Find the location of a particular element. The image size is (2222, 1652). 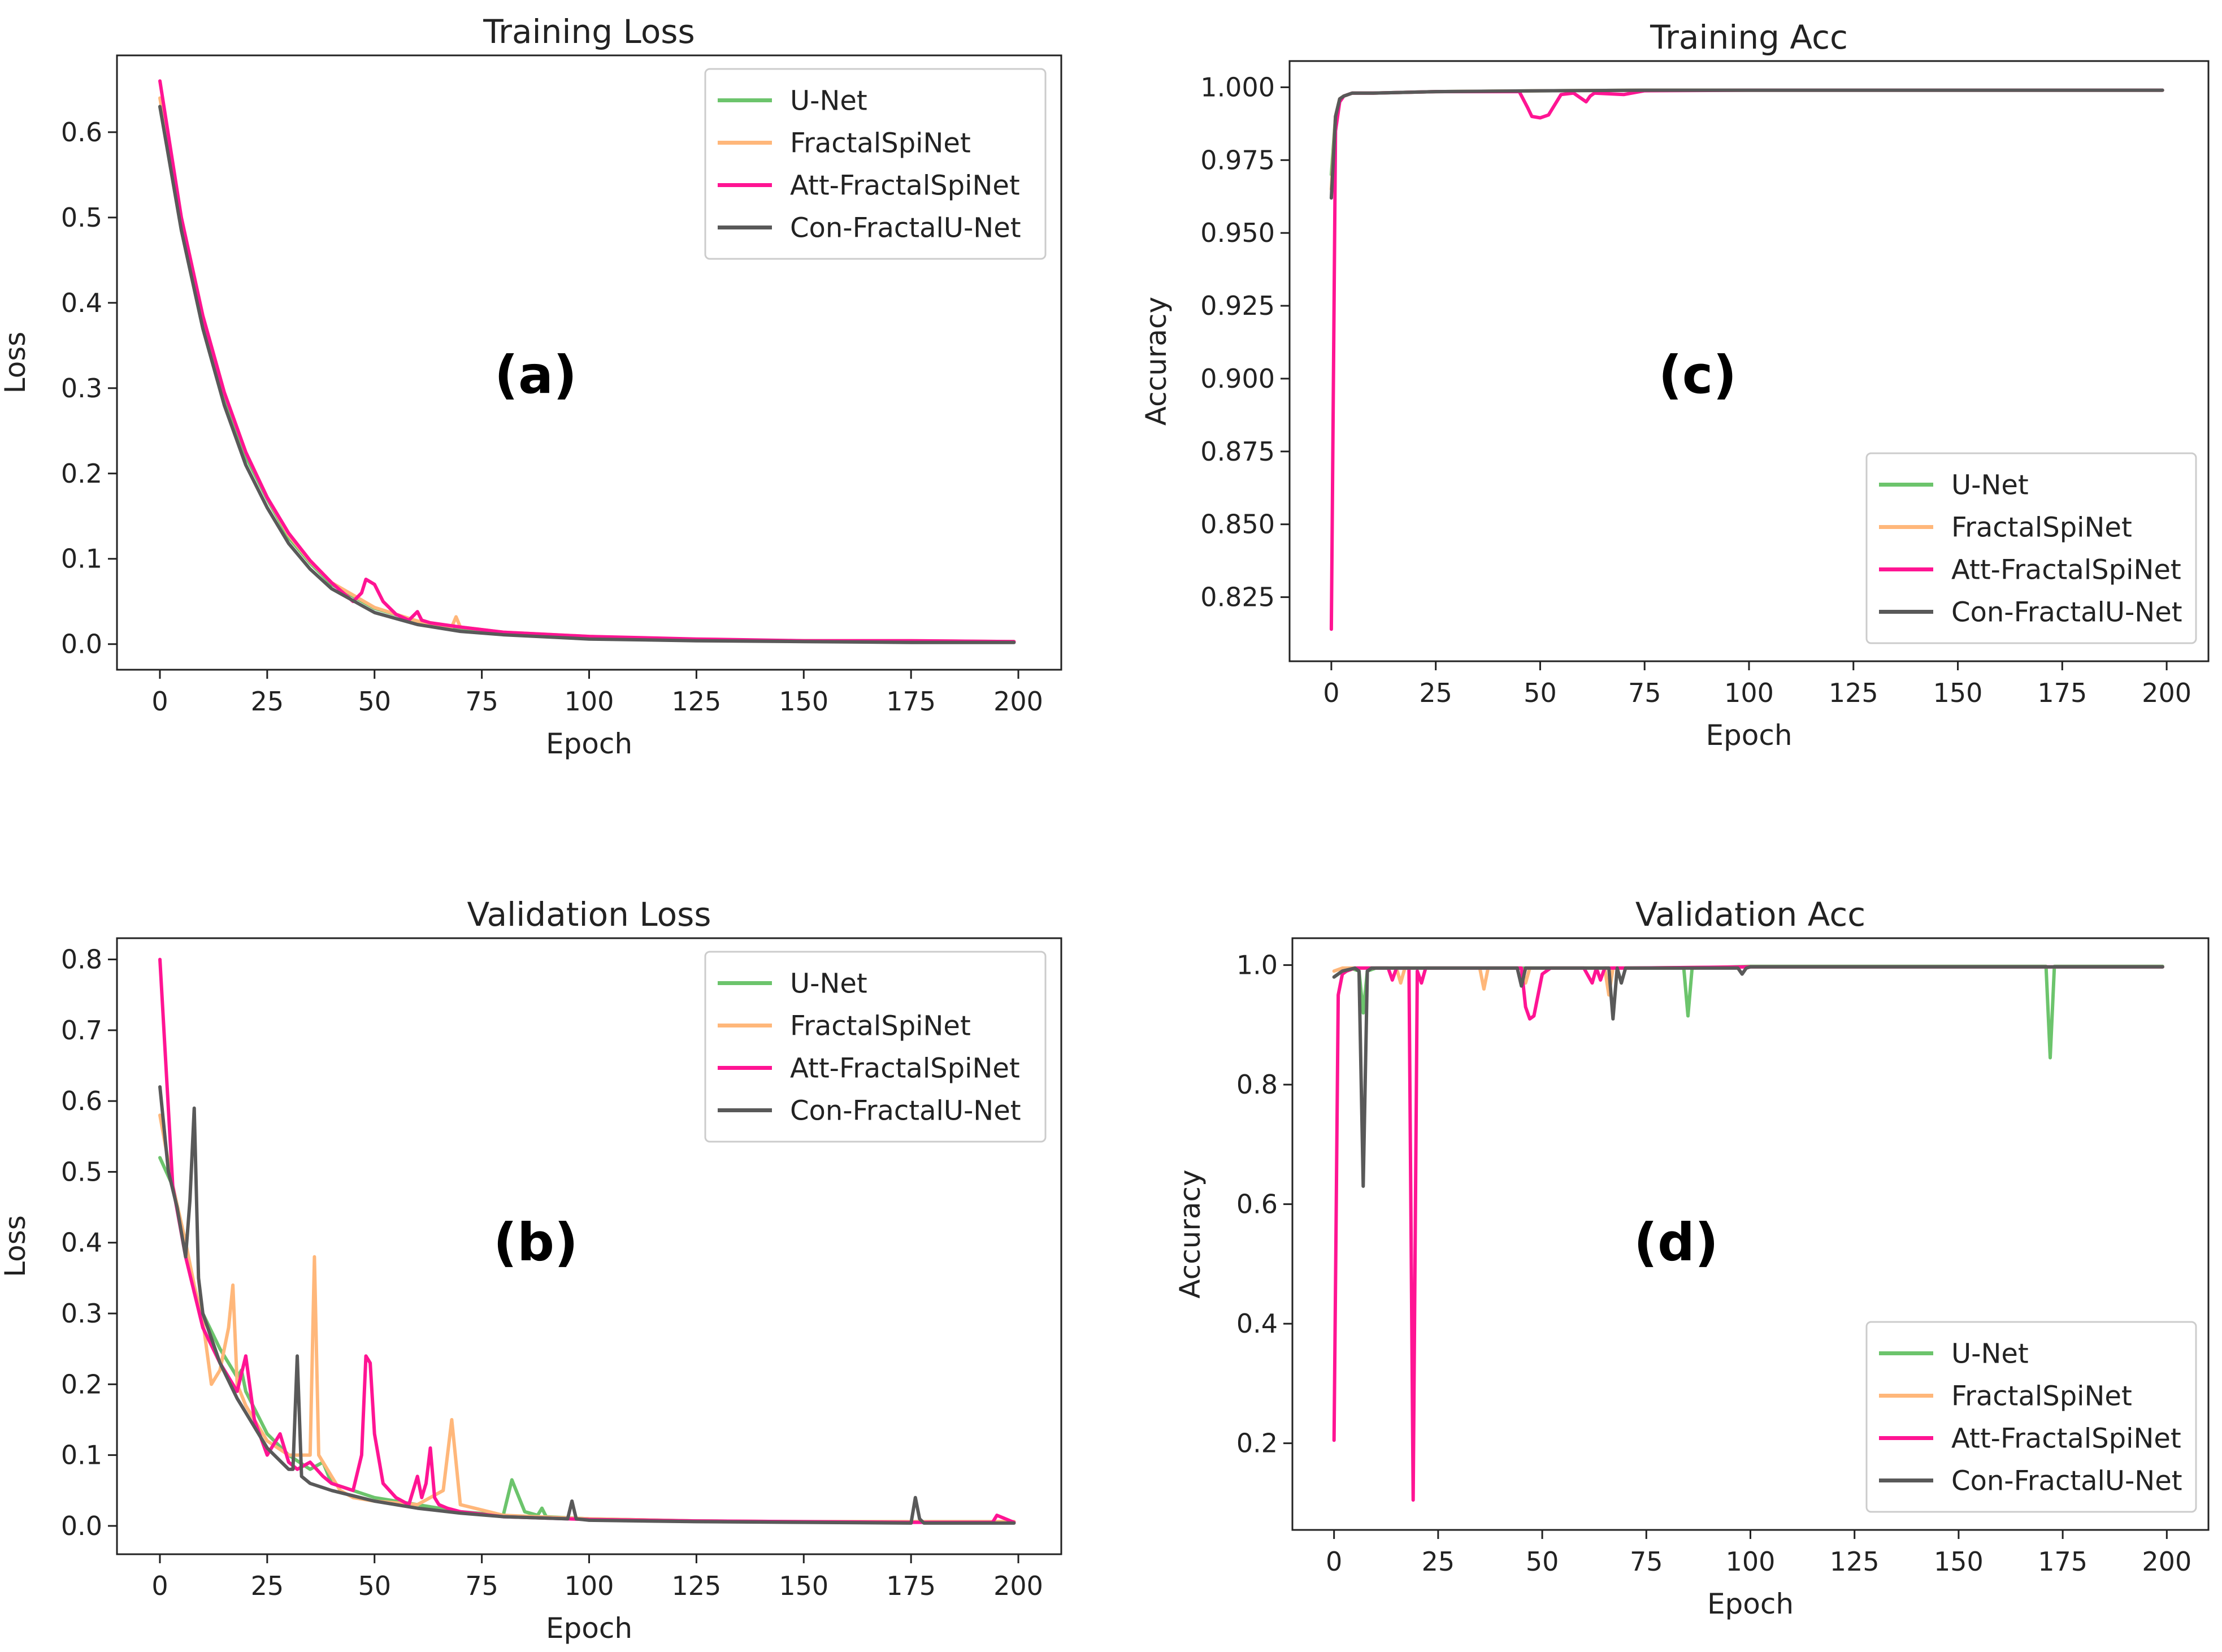

y-tick-label: 0.875 is located at coordinates (1237, 451).